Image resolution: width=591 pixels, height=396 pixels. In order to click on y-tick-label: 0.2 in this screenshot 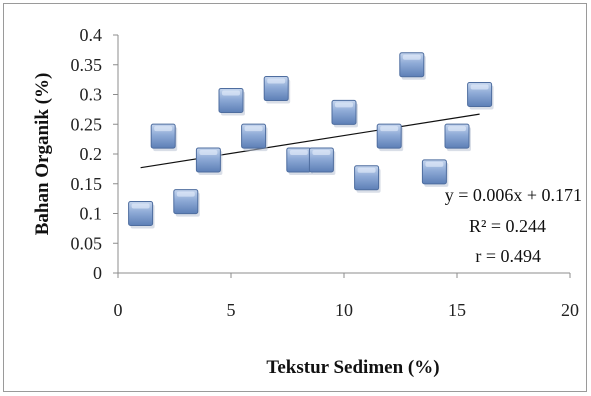, I will do `click(91, 154)`.